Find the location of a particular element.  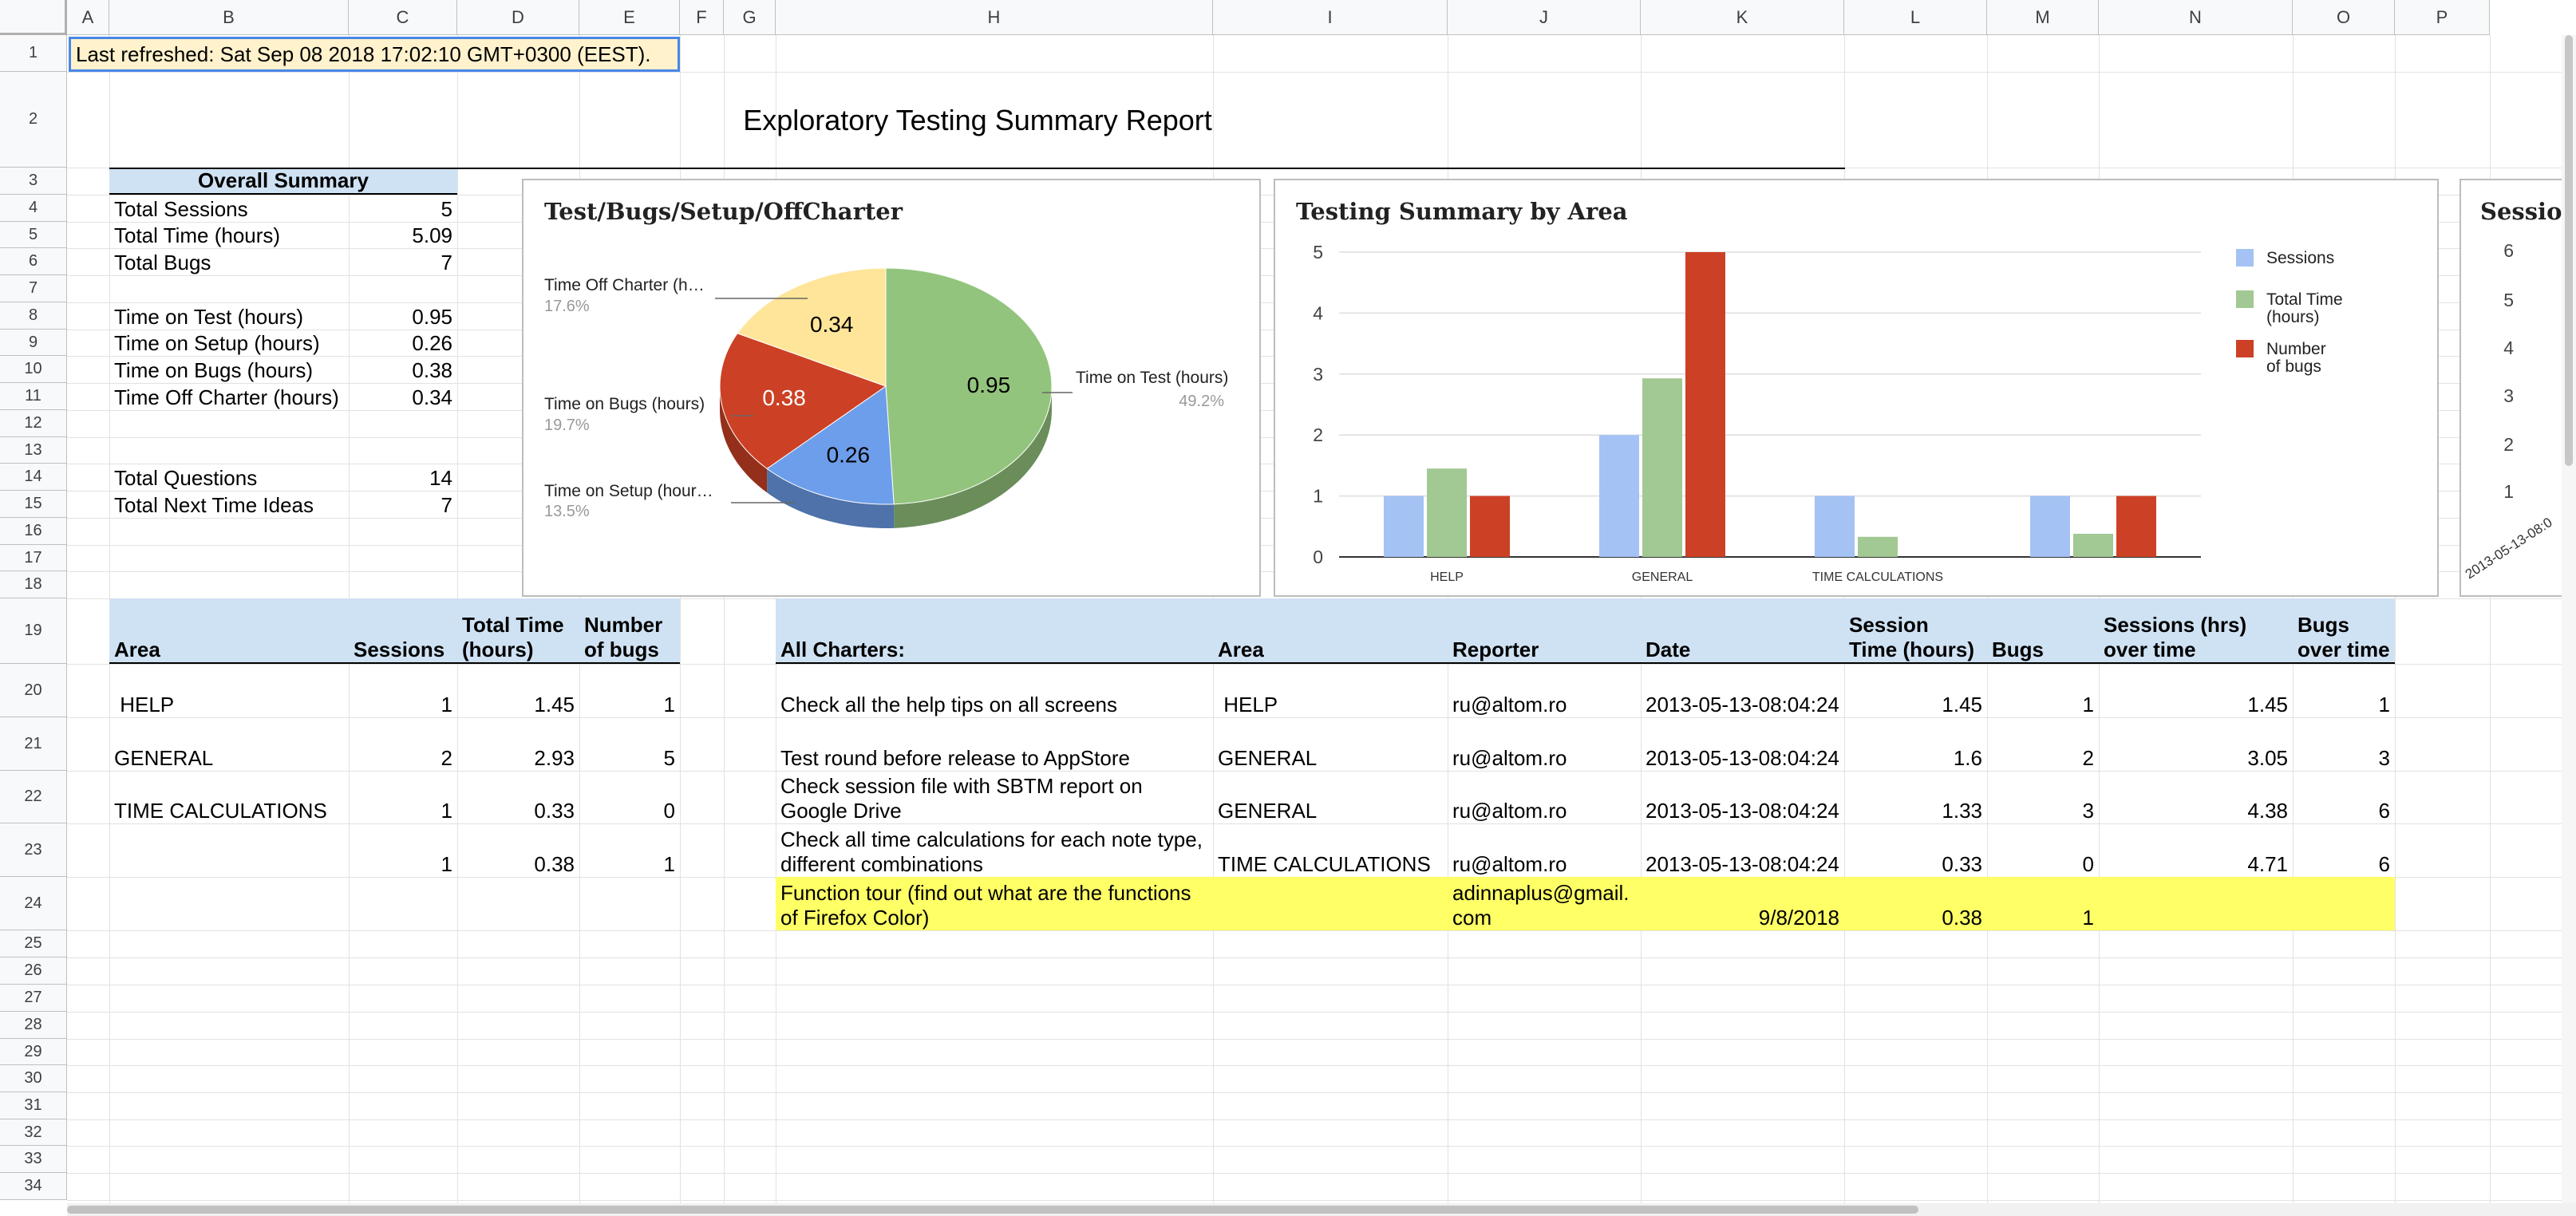

charters-table-cell: 0.38 is located at coordinates (1915, 904).